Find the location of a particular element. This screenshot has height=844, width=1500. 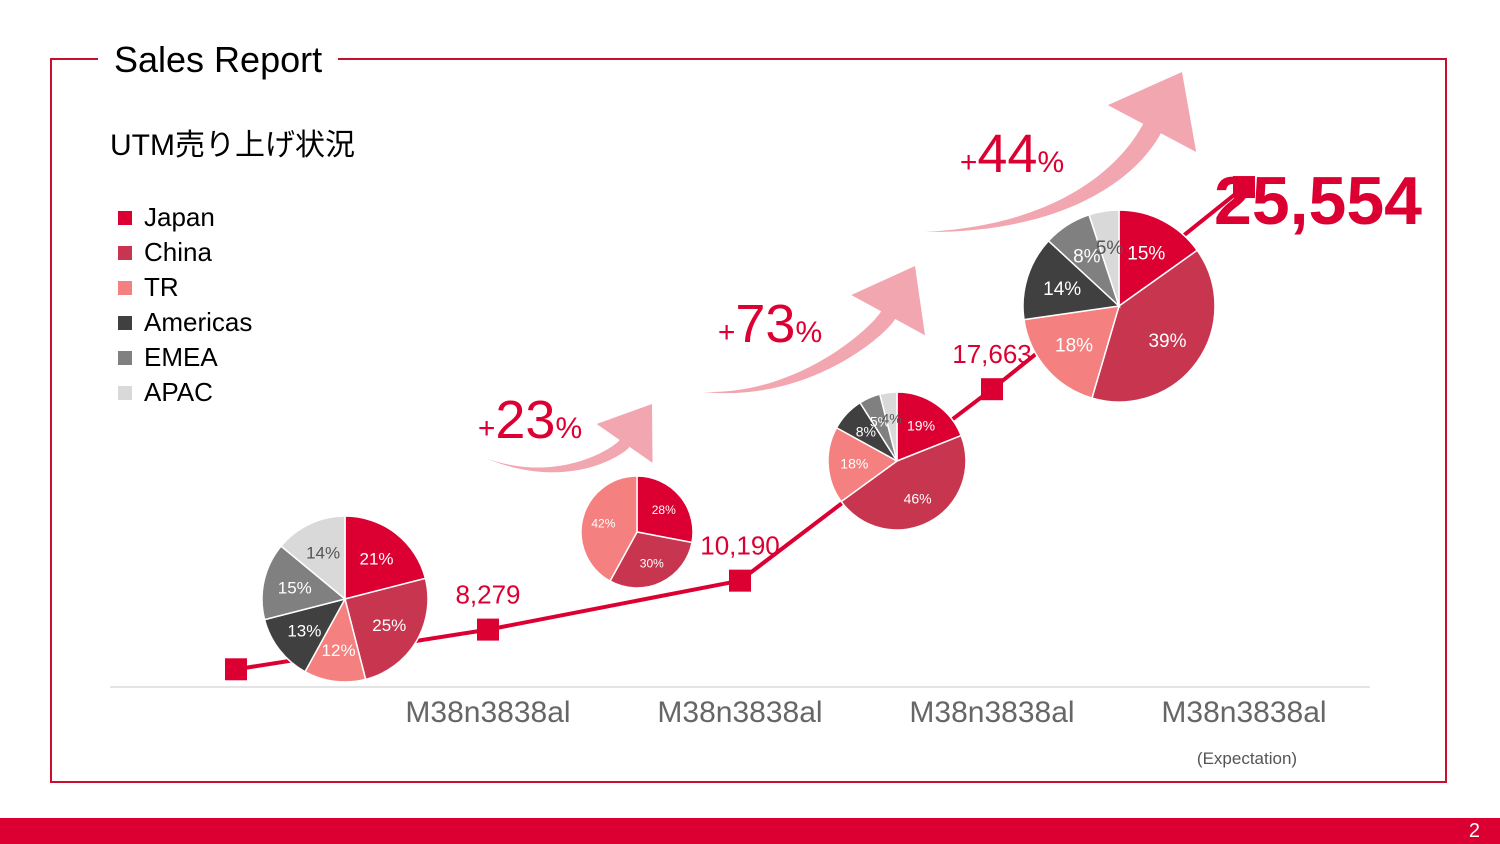

legend-item-apac: APAC is located at coordinates (185, 392).